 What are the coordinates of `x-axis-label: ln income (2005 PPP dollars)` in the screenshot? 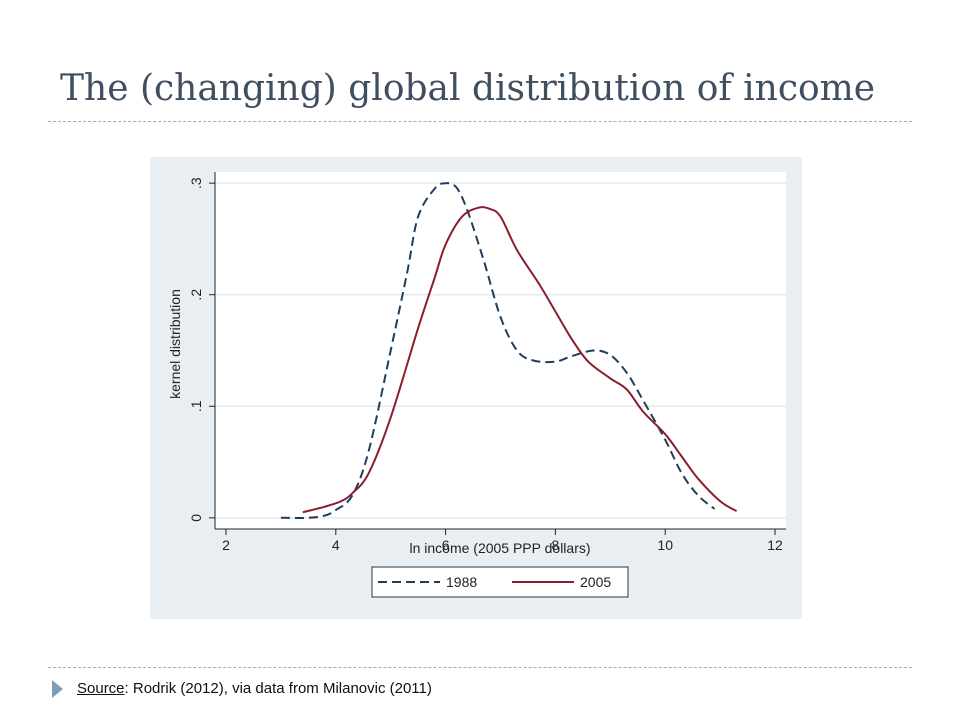 It's located at (499, 548).